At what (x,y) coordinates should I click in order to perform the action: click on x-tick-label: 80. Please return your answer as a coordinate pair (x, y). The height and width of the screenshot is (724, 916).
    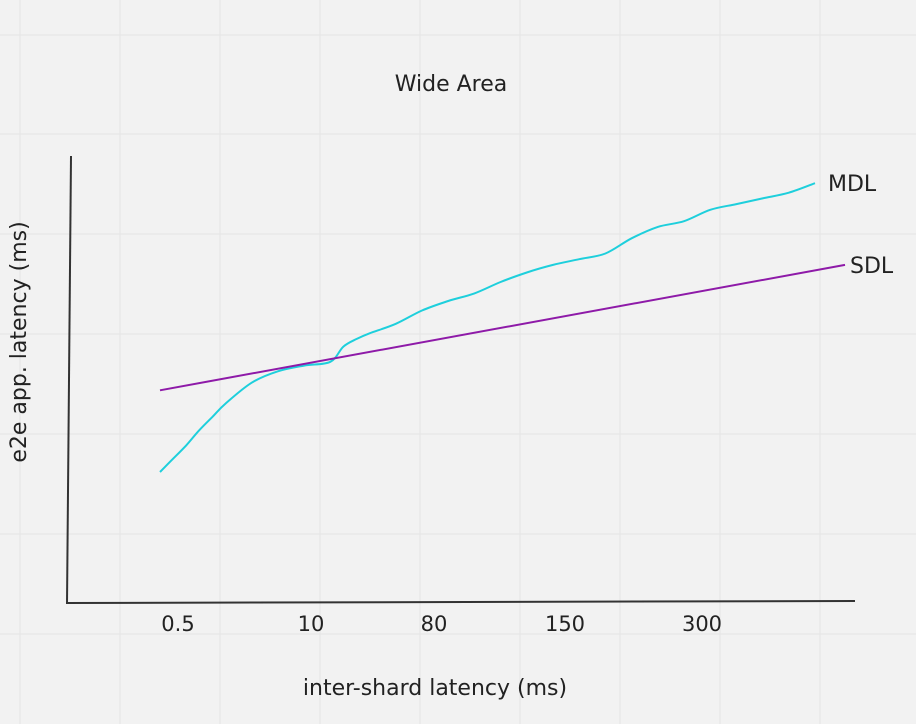
    Looking at the image, I should click on (434, 624).